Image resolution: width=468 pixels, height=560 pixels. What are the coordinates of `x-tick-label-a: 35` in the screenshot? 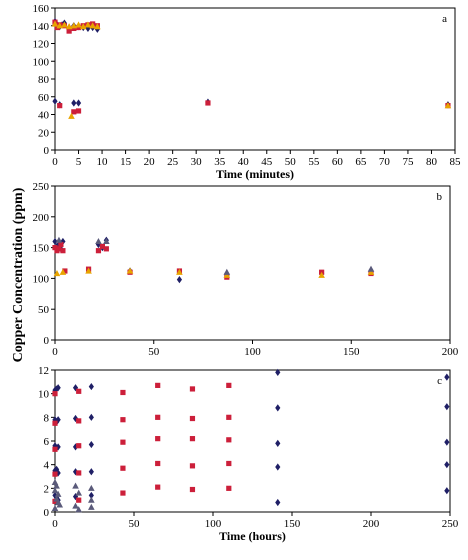 It's located at (220, 162).